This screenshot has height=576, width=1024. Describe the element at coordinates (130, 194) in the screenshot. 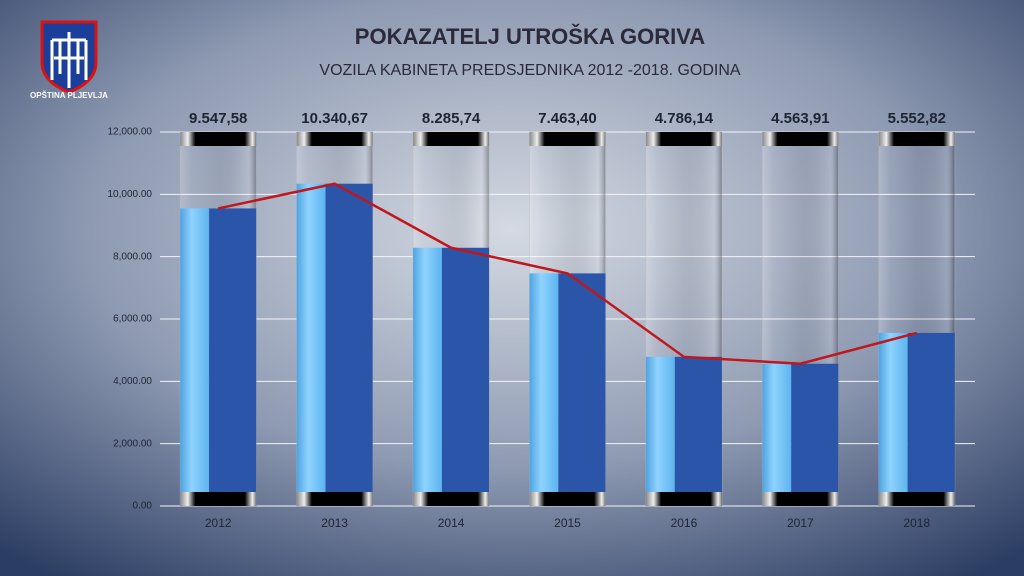

I see `y-tick-label: 10,000.00` at that location.